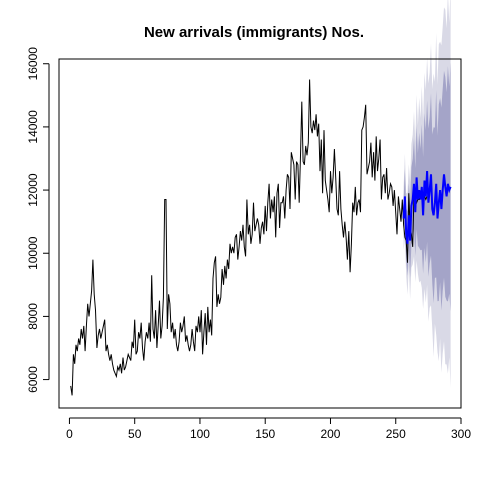 The image size is (480, 485). What do you see at coordinates (33, 190) in the screenshot?
I see `y-tick-label: 12000` at bounding box center [33, 190].